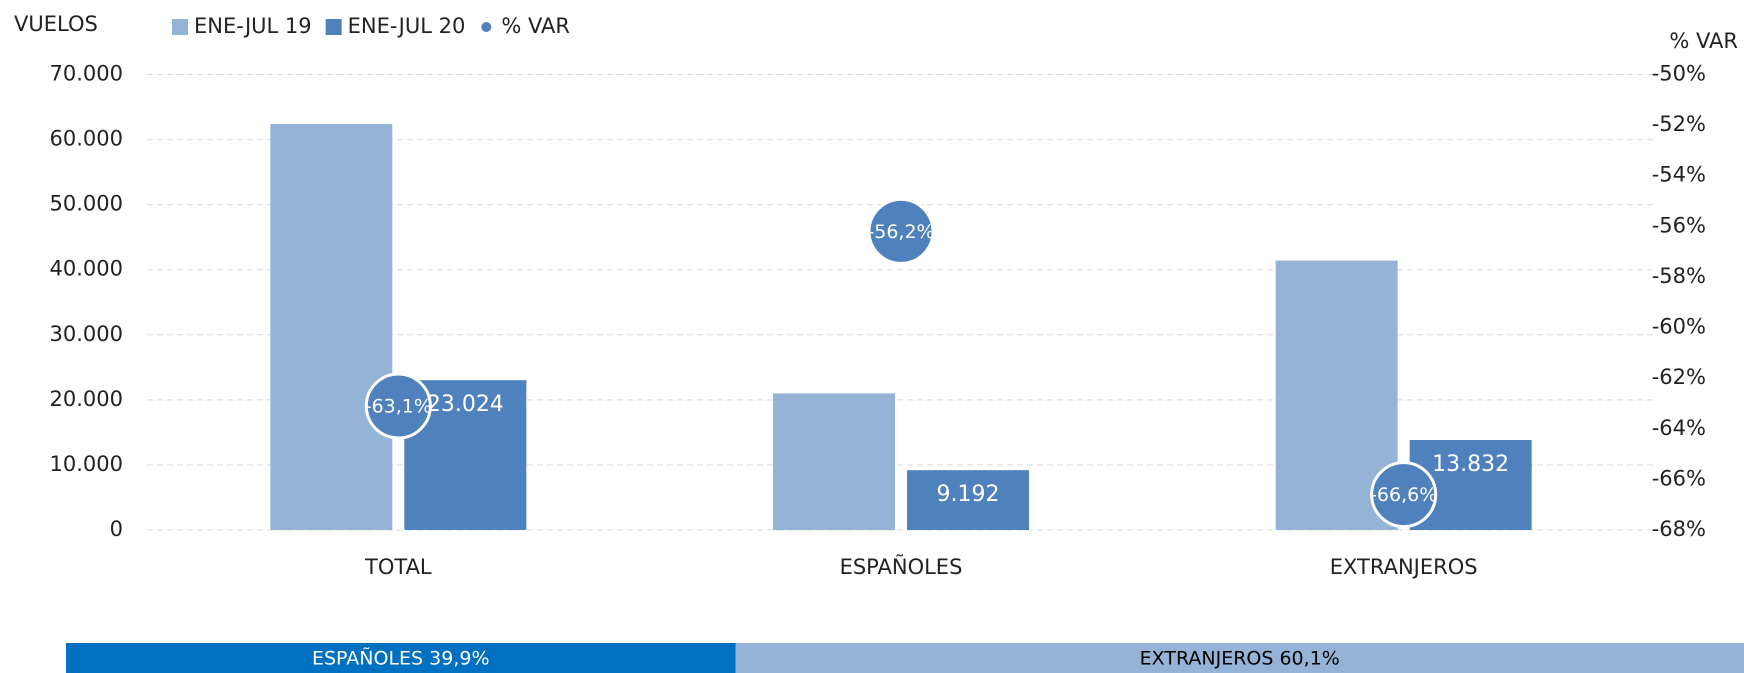  What do you see at coordinates (968, 494) in the screenshot?
I see `data-label: 9.192` at bounding box center [968, 494].